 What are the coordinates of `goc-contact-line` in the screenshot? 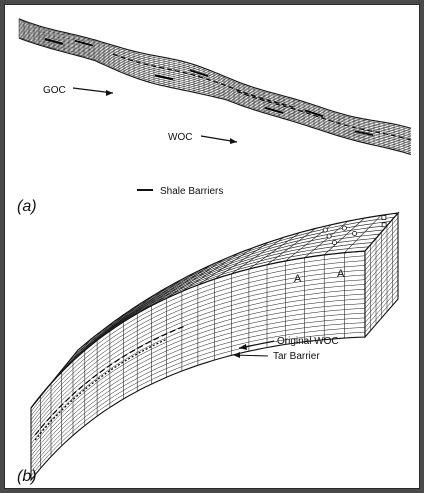 It's located at (203, 80).